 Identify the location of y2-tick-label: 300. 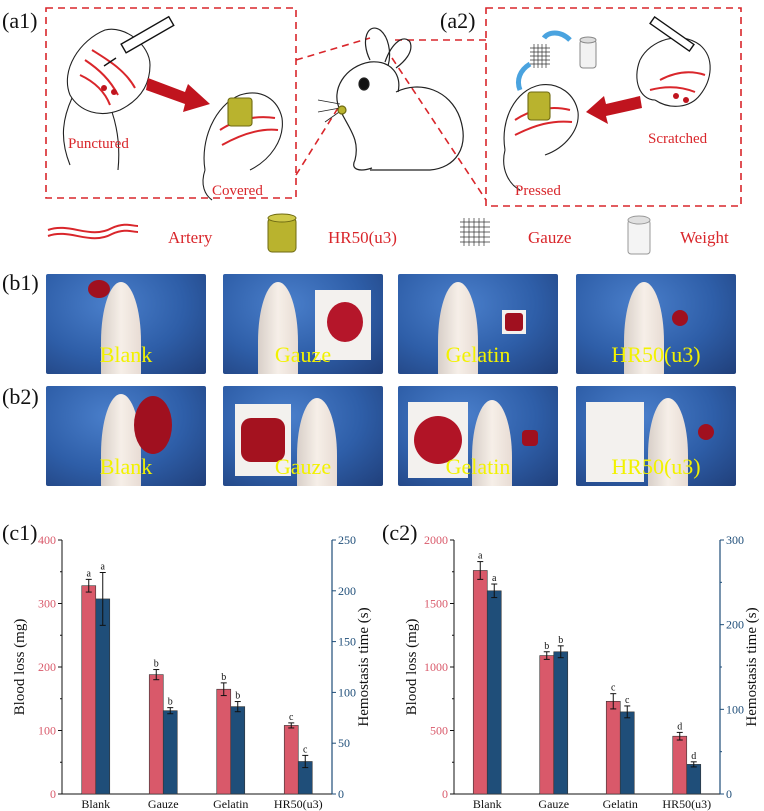
(735, 540).